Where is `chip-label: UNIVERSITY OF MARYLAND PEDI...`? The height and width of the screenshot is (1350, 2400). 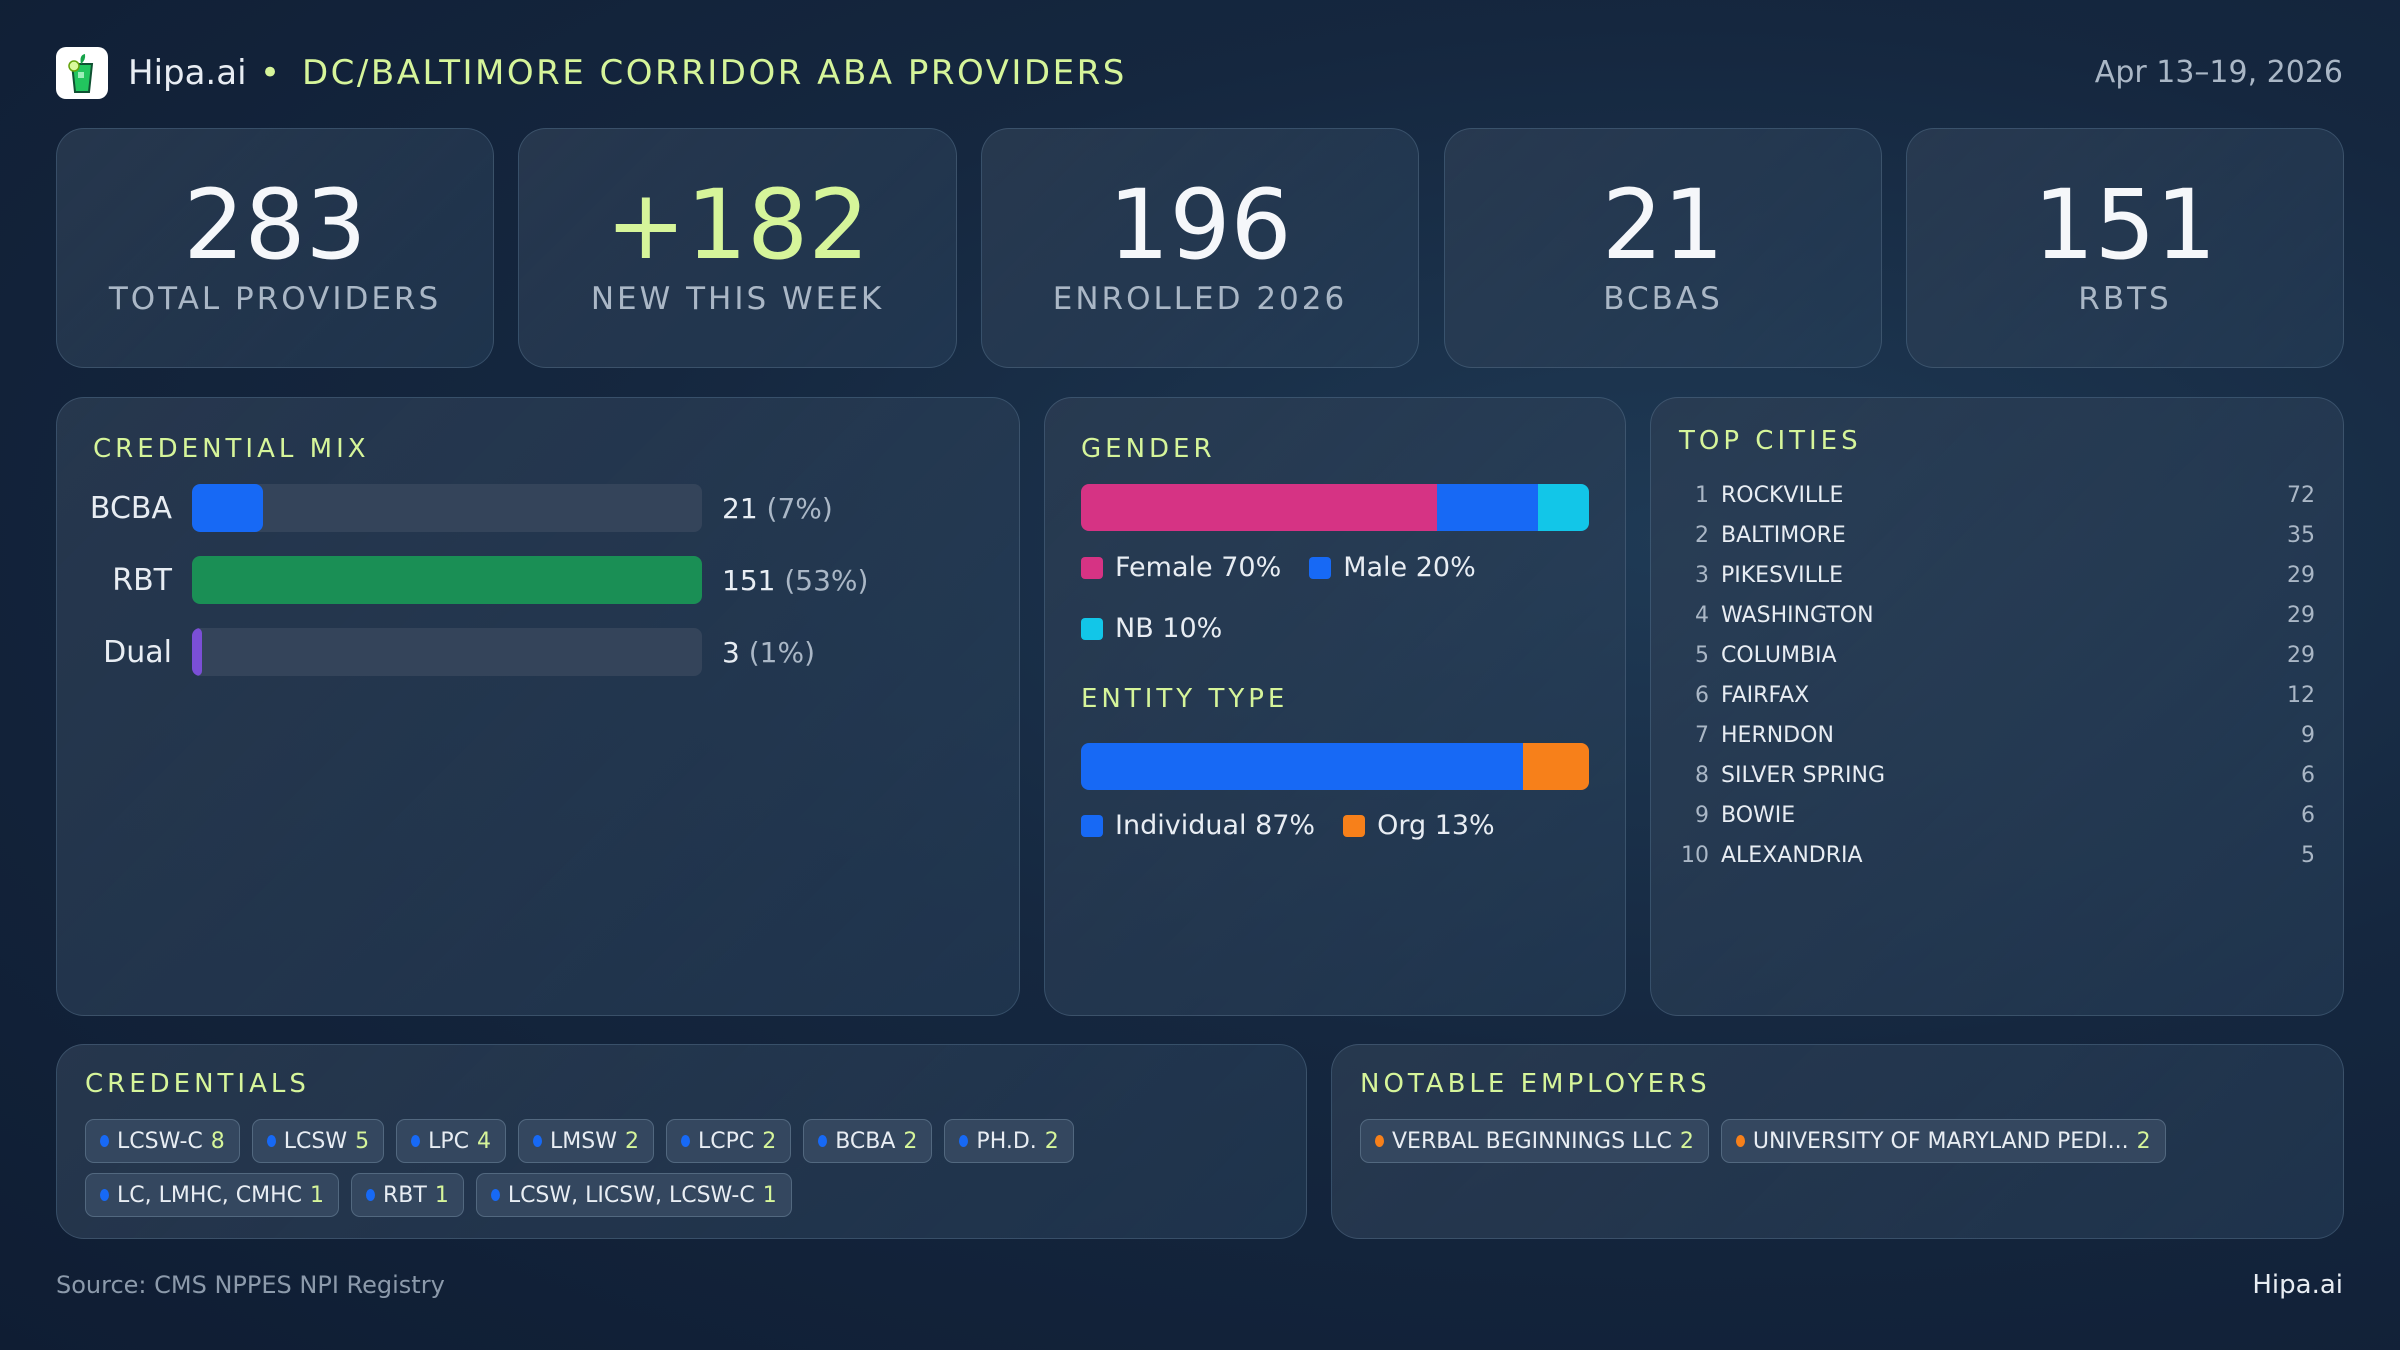
chip-label: UNIVERSITY OF MARYLAND PEDI... is located at coordinates (1940, 1141).